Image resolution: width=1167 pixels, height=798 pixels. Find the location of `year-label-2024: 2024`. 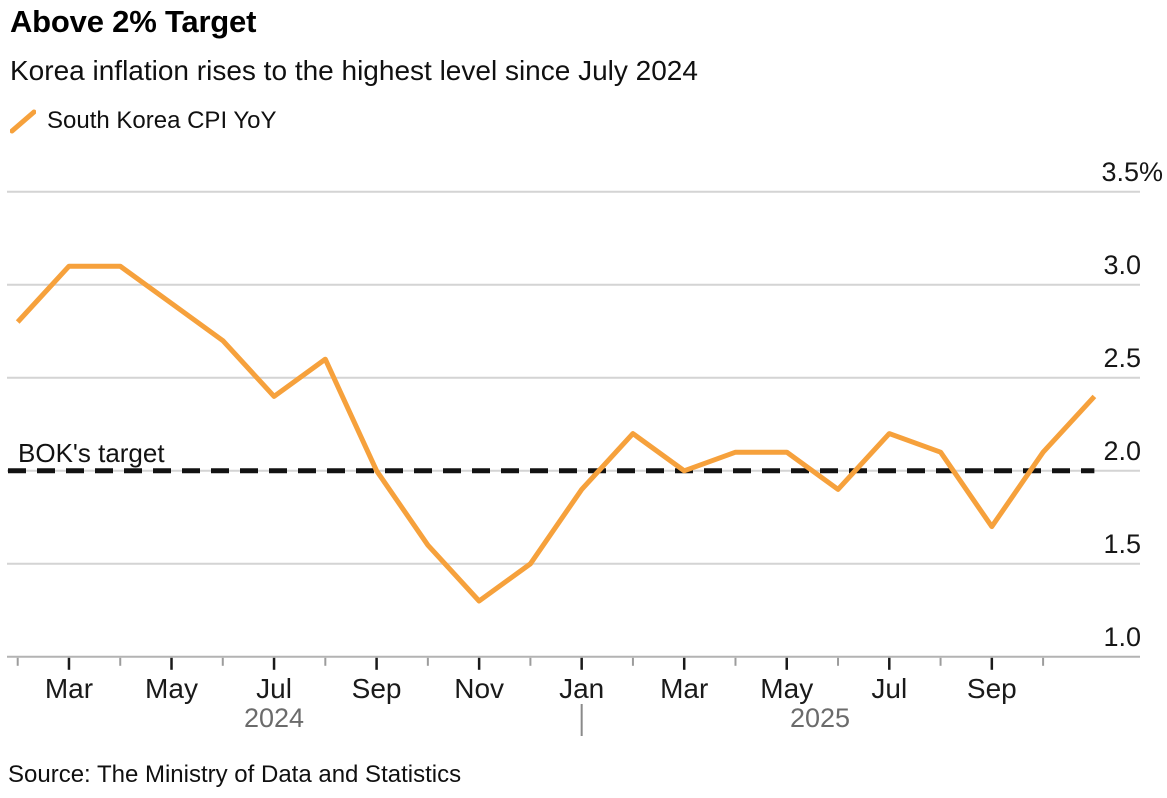

year-label-2024: 2024 is located at coordinates (274, 718).